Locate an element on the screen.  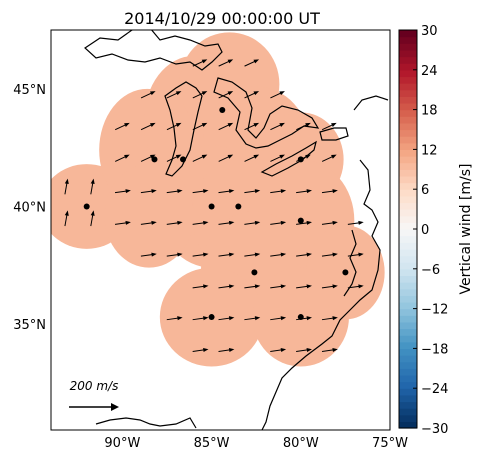
chesapeake-bay-shore is located at coordinates (350, 263).